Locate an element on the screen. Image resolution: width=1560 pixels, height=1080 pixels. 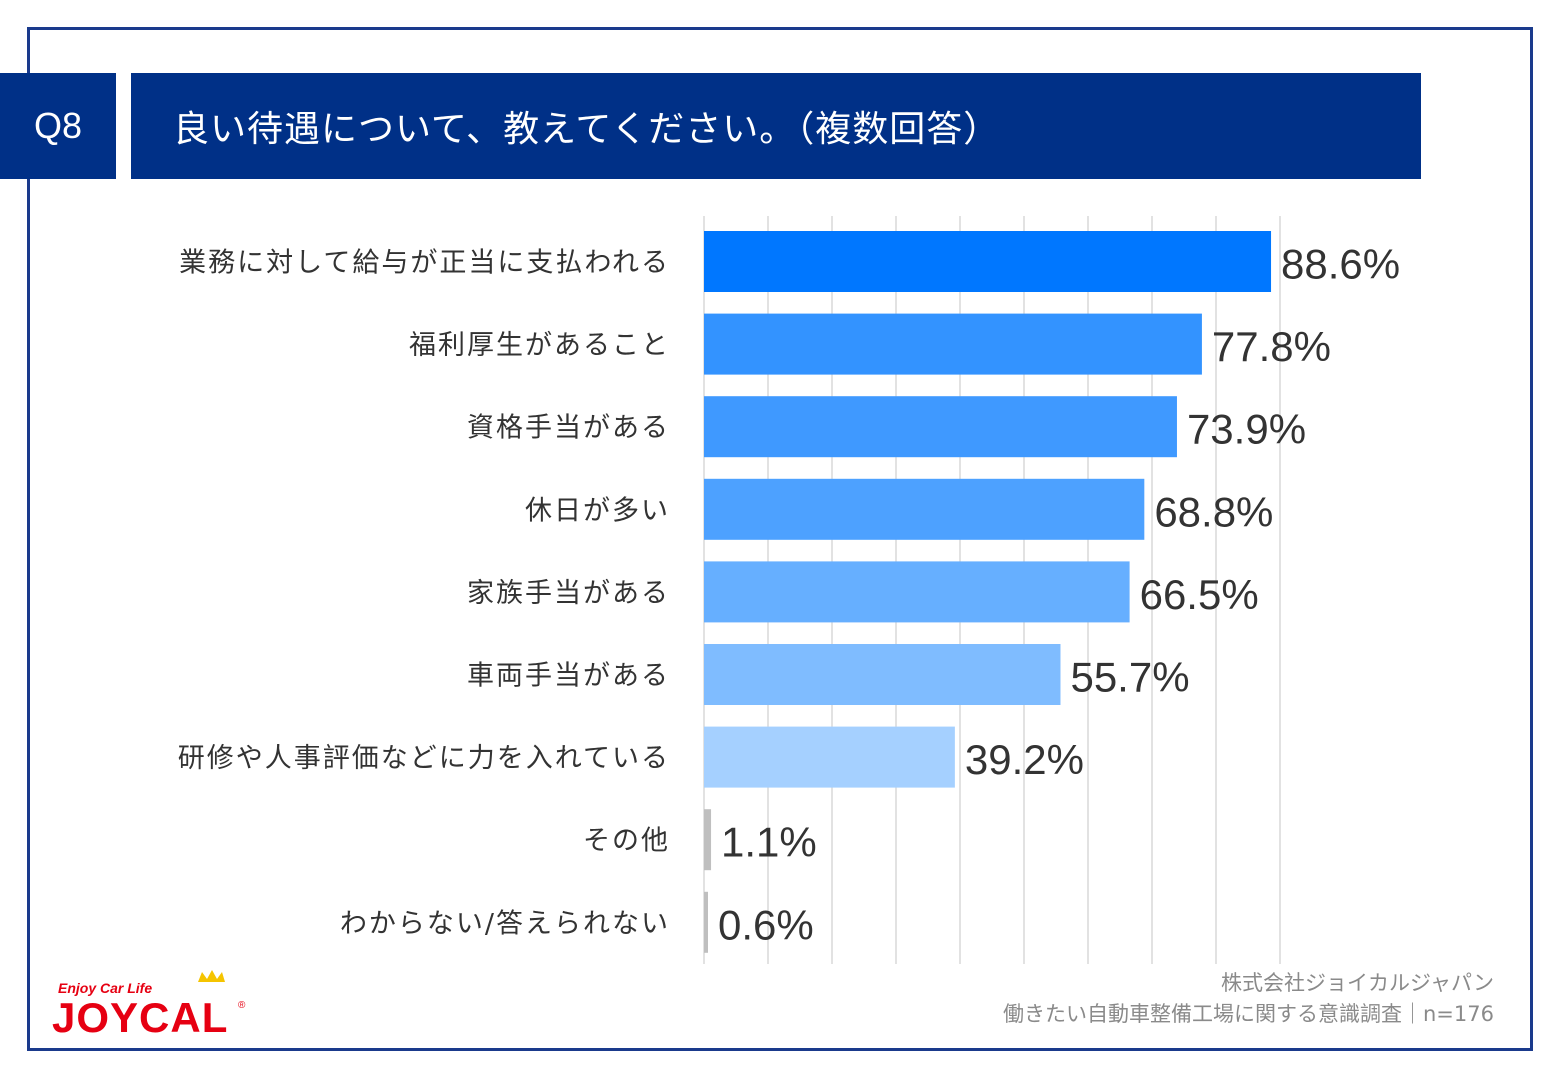
value-label: 88.6% is located at coordinates (1340, 264).